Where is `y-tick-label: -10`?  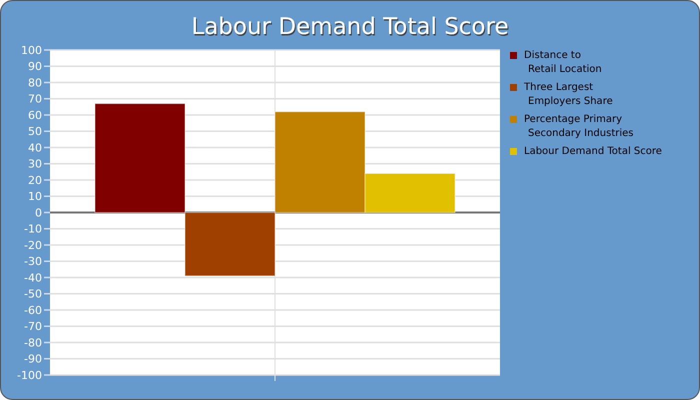
y-tick-label: -10 is located at coordinates (33, 229).